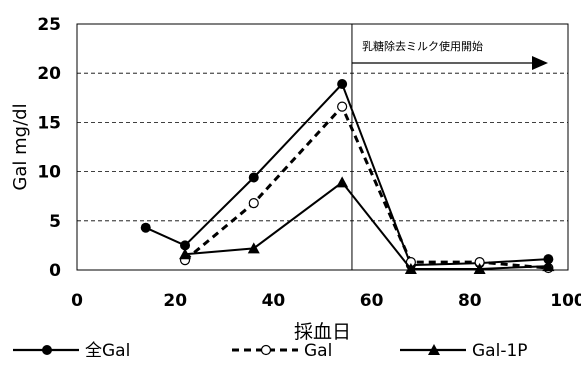 The image size is (581, 380). I want to click on legend-item: 全Gal, so click(71, 351).